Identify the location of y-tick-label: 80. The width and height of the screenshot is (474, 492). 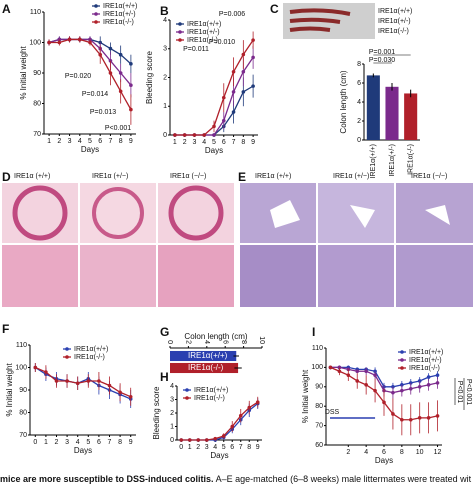
(319, 406).